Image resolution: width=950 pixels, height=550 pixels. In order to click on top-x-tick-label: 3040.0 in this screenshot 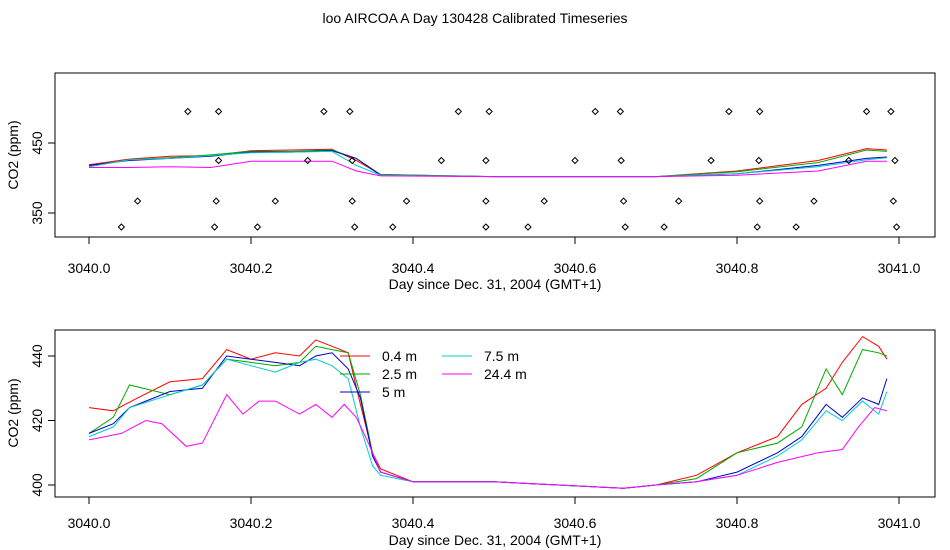, I will do `click(89, 268)`.